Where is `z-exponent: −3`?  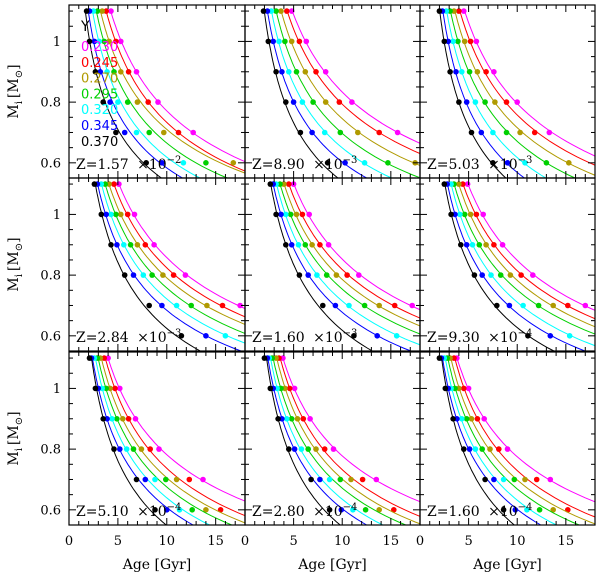 z-exponent: −3 is located at coordinates (174, 333).